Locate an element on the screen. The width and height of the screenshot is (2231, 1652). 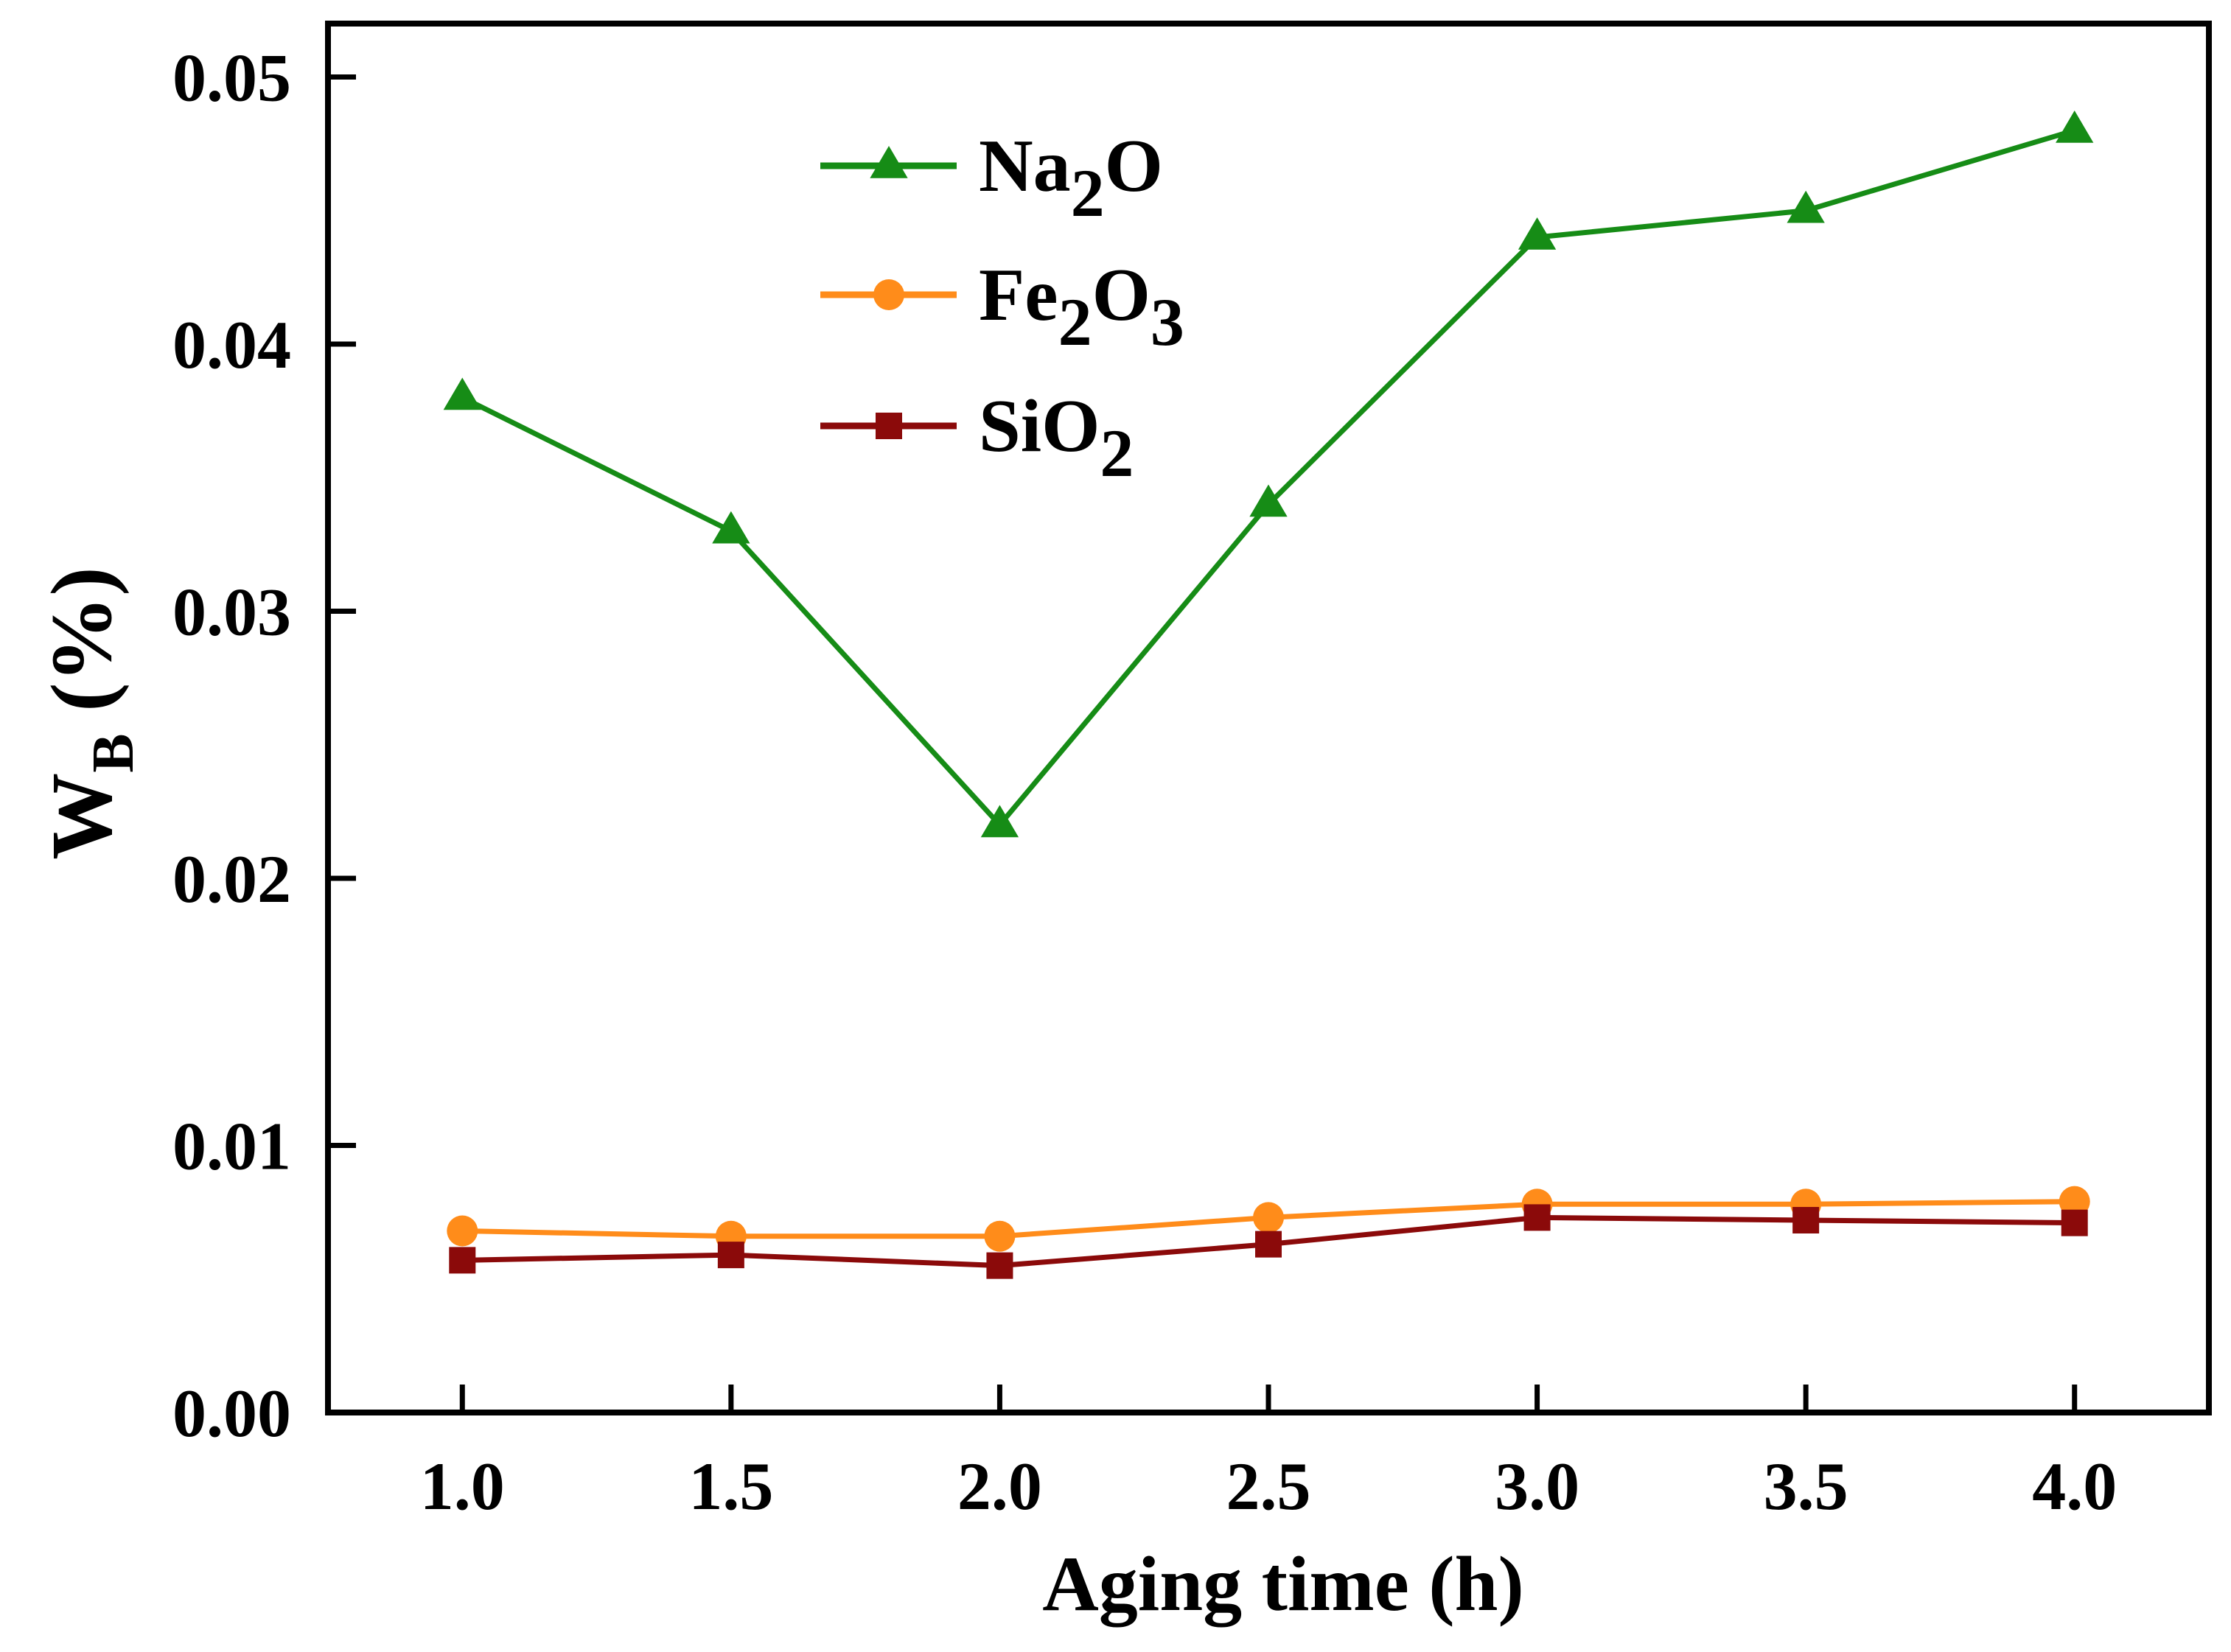
legend-item-sio2: SiO2 is located at coordinates (977, 438).